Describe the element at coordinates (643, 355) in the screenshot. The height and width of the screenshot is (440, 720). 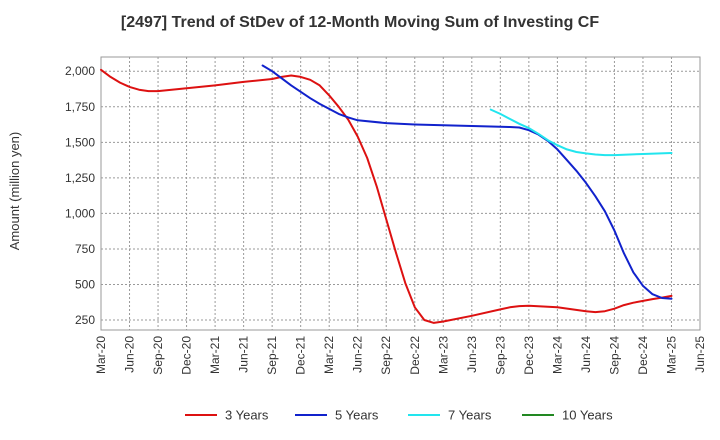
I see `x-tick-label: Dec-24` at that location.